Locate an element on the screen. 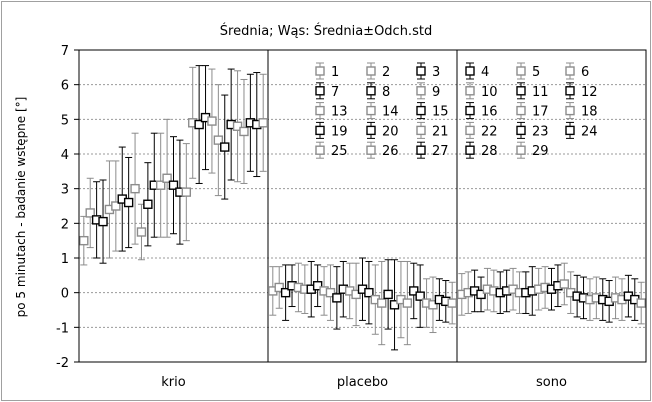 Image resolution: width=652 pixels, height=402 pixels. legend-item: 11 is located at coordinates (532, 91).